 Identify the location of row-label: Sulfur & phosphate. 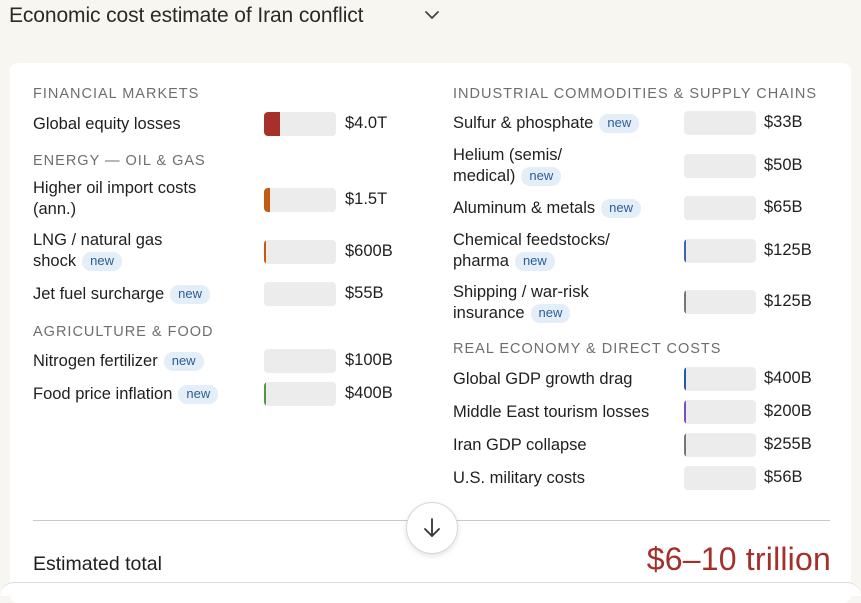
(523, 123).